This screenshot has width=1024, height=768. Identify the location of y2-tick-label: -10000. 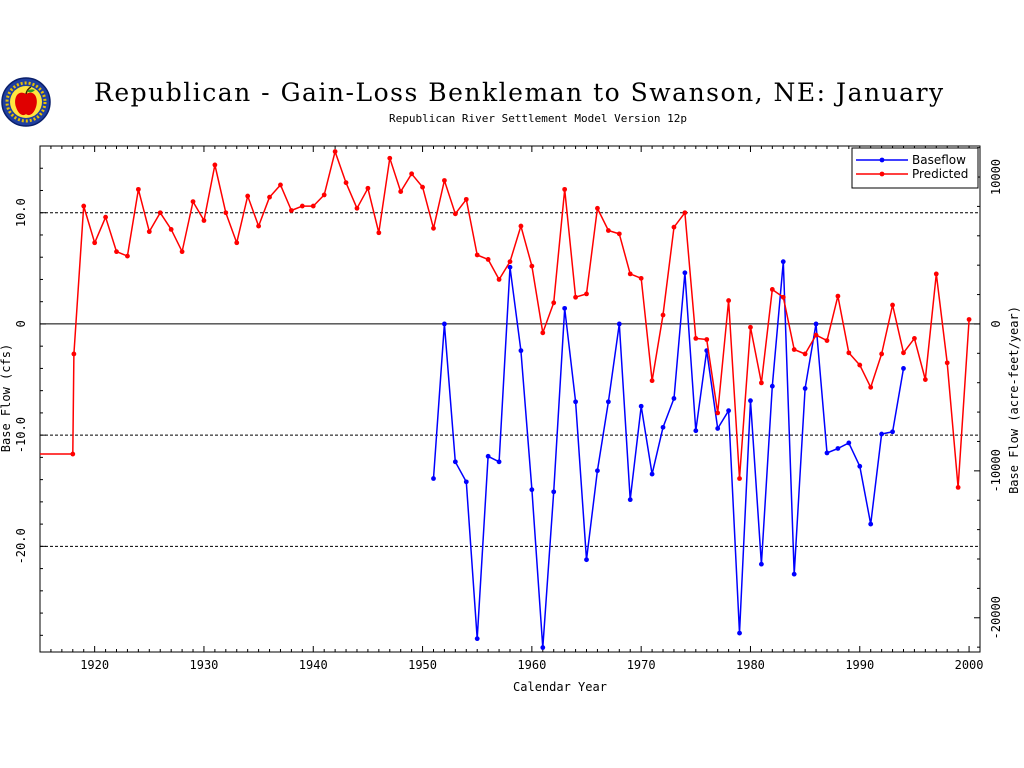
(996, 470).